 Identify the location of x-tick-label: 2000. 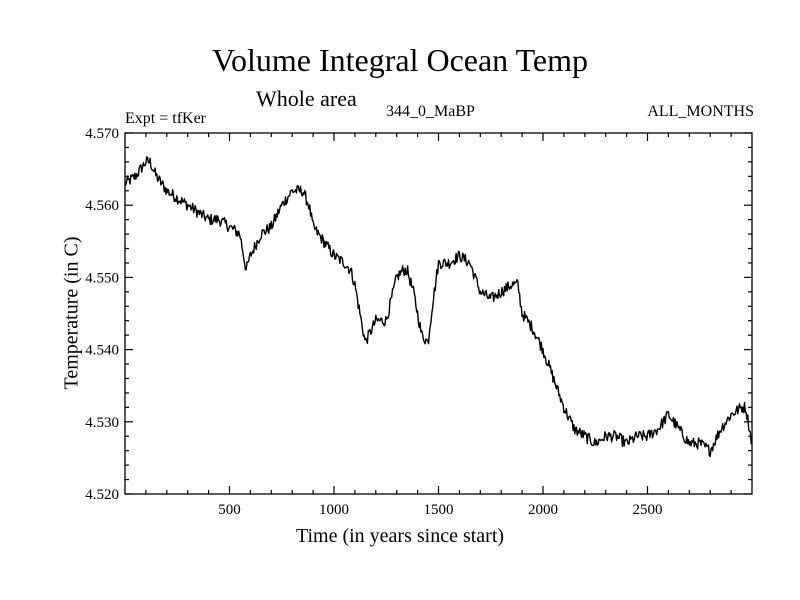
(543, 510).